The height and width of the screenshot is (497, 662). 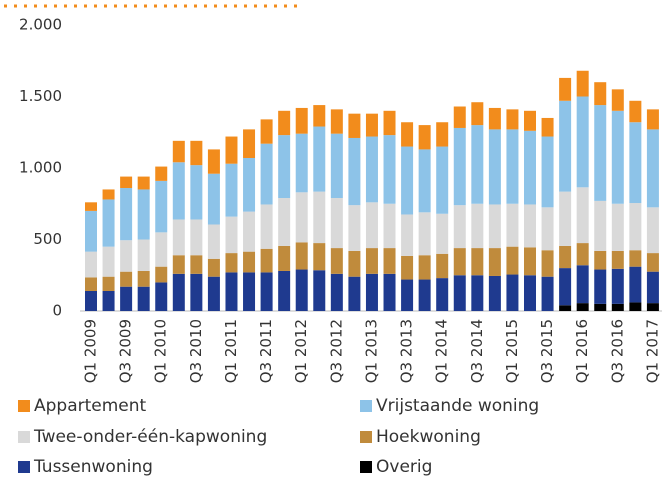 What do you see at coordinates (40, 96) in the screenshot?
I see `y-tick-label: 1.500` at bounding box center [40, 96].